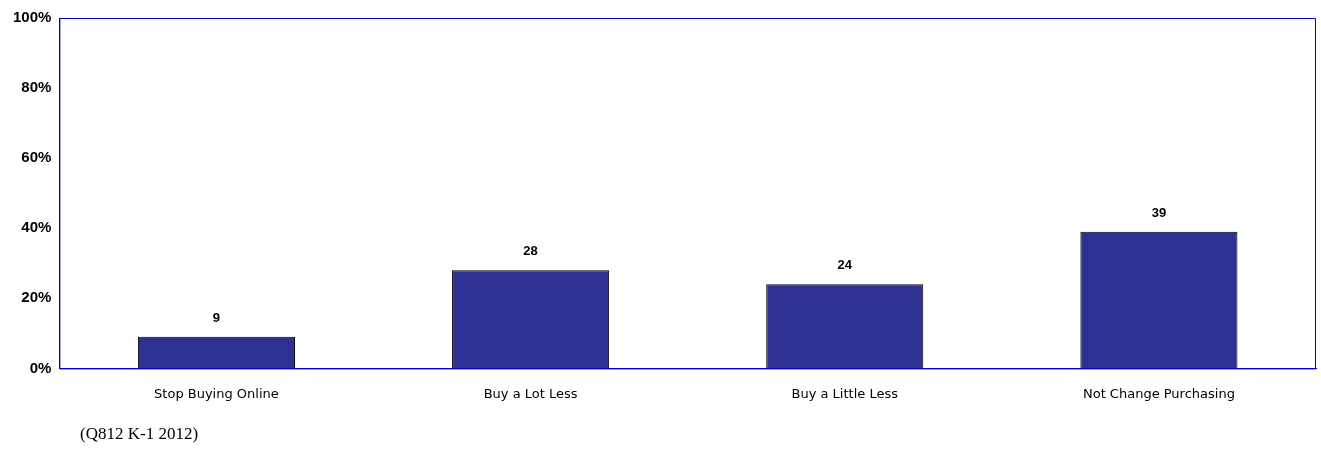  What do you see at coordinates (216, 317) in the screenshot?
I see `data-label: 9` at bounding box center [216, 317].